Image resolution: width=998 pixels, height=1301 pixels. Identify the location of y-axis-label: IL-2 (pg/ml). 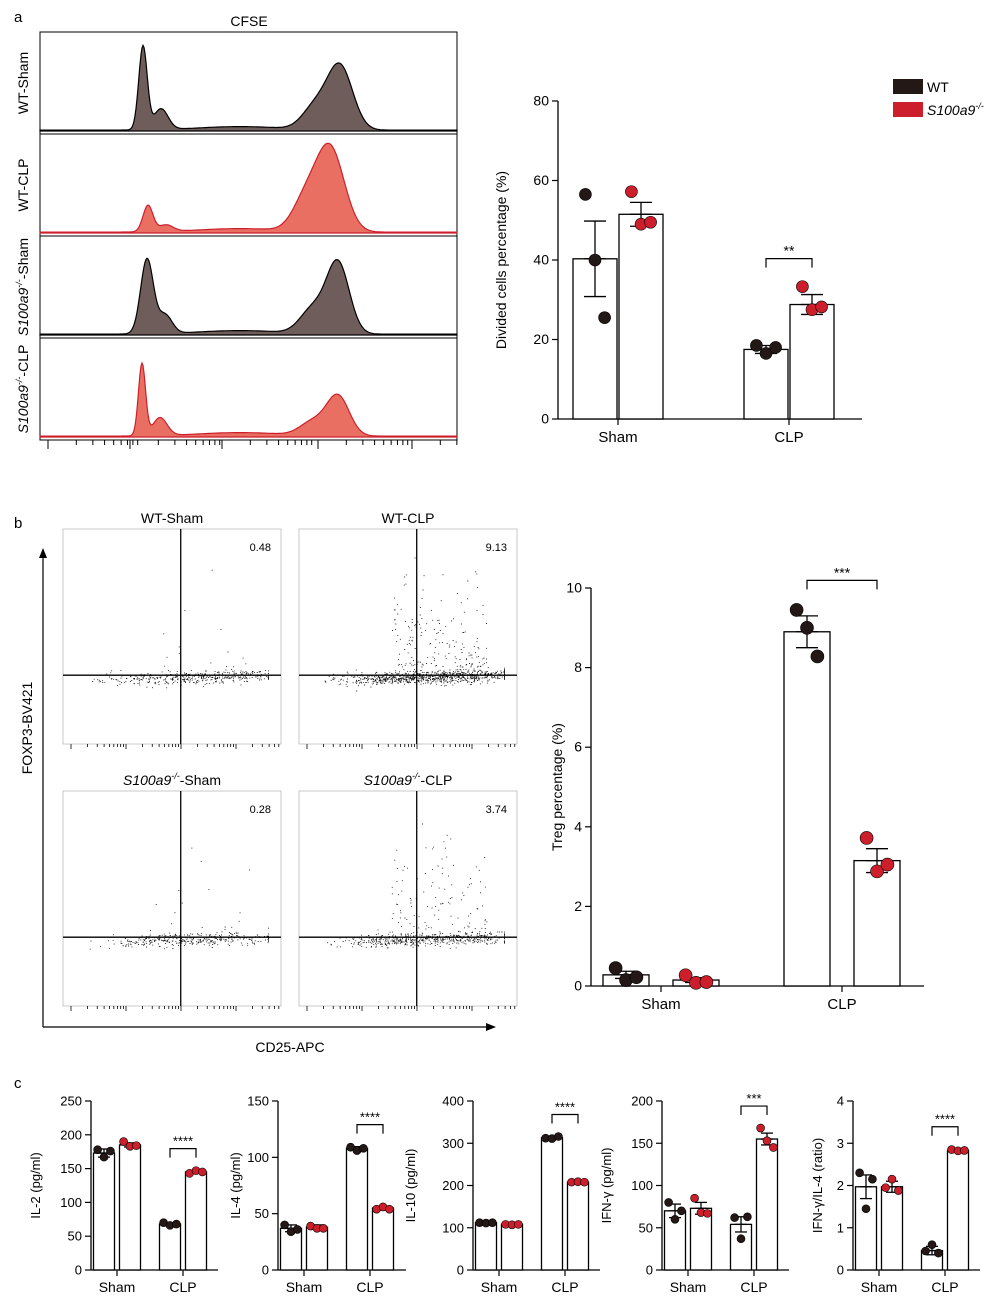
(35, 1185).